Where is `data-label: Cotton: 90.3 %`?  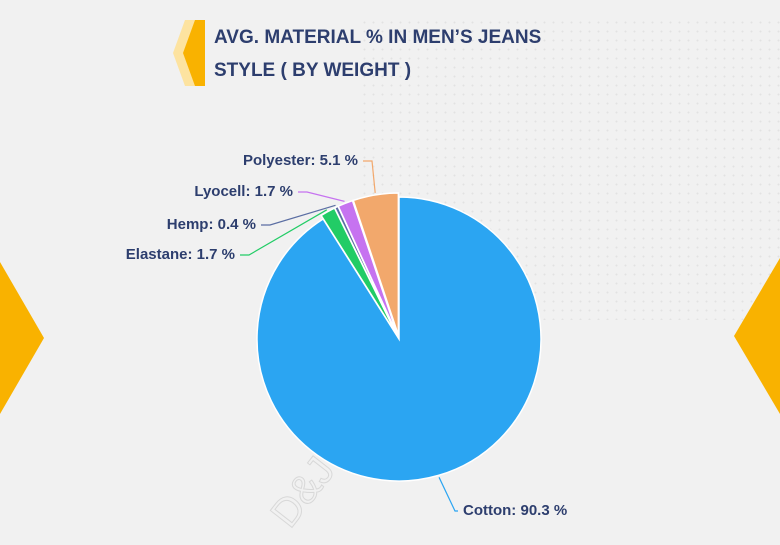
data-label: Cotton: 90.3 % is located at coordinates (515, 510).